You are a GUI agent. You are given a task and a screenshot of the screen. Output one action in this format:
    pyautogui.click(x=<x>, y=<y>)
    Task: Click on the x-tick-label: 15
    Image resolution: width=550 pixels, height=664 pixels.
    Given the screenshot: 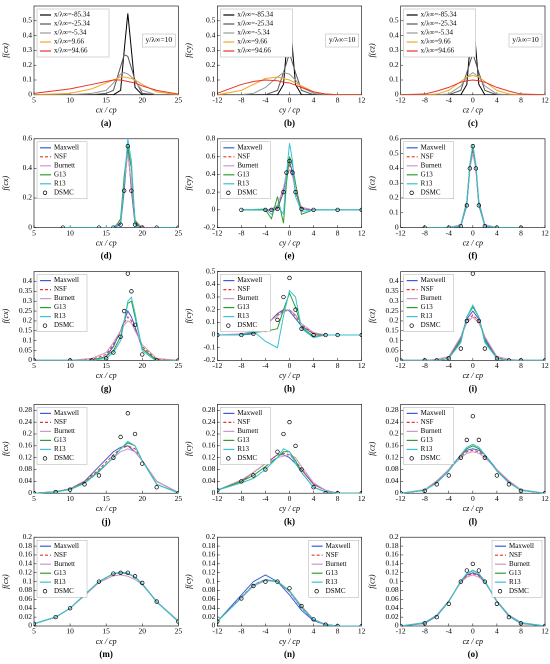 What is the action you would take?
    pyautogui.click(x=106, y=631)
    